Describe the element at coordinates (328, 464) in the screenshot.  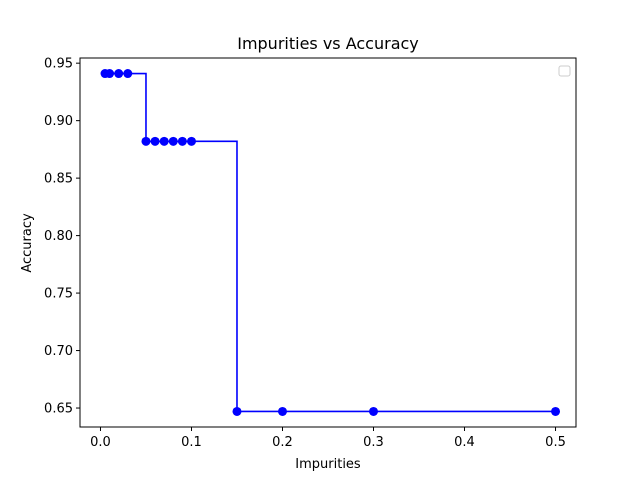
I see `x-axis-label: Impurities` at that location.